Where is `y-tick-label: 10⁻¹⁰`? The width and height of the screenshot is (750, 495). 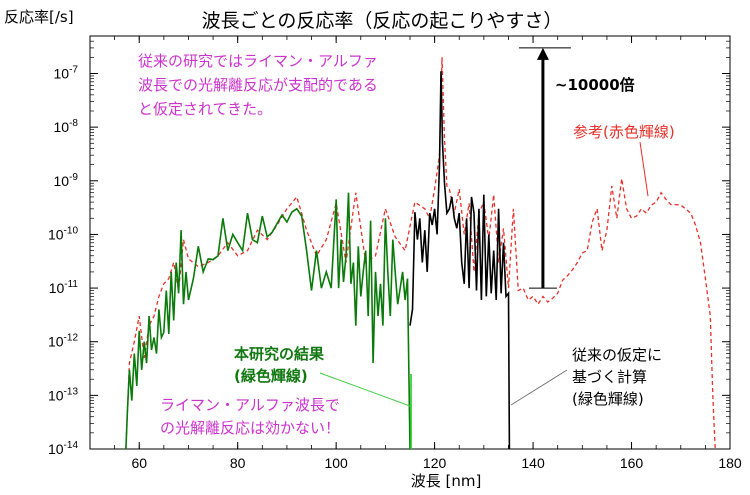
y-tick-label: 10⁻¹⁰ is located at coordinates (63, 233).